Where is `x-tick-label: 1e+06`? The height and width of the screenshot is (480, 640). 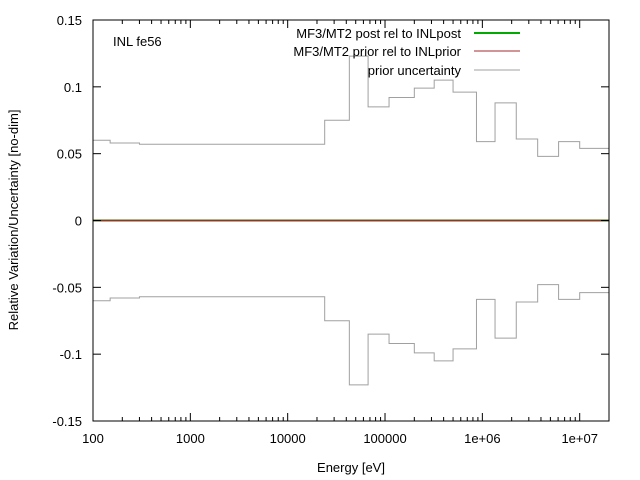 x-tick-label: 1e+06 is located at coordinates (482, 438).